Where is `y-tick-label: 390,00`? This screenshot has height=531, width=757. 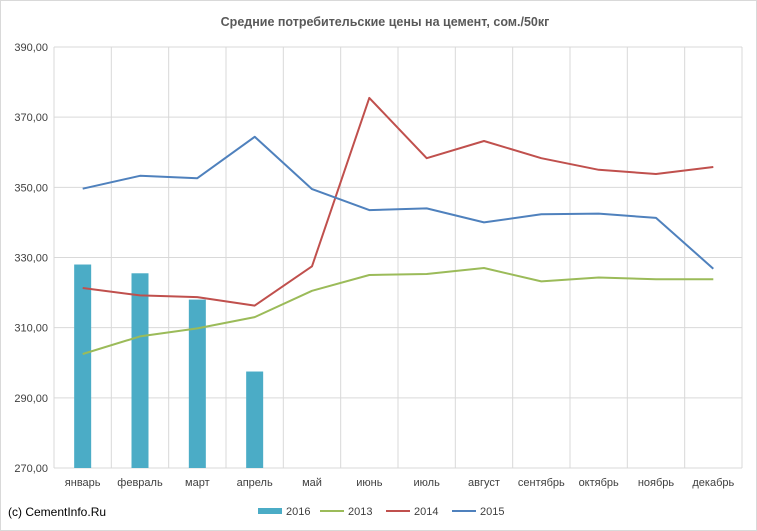
y-tick-label: 390,00 is located at coordinates (31, 48).